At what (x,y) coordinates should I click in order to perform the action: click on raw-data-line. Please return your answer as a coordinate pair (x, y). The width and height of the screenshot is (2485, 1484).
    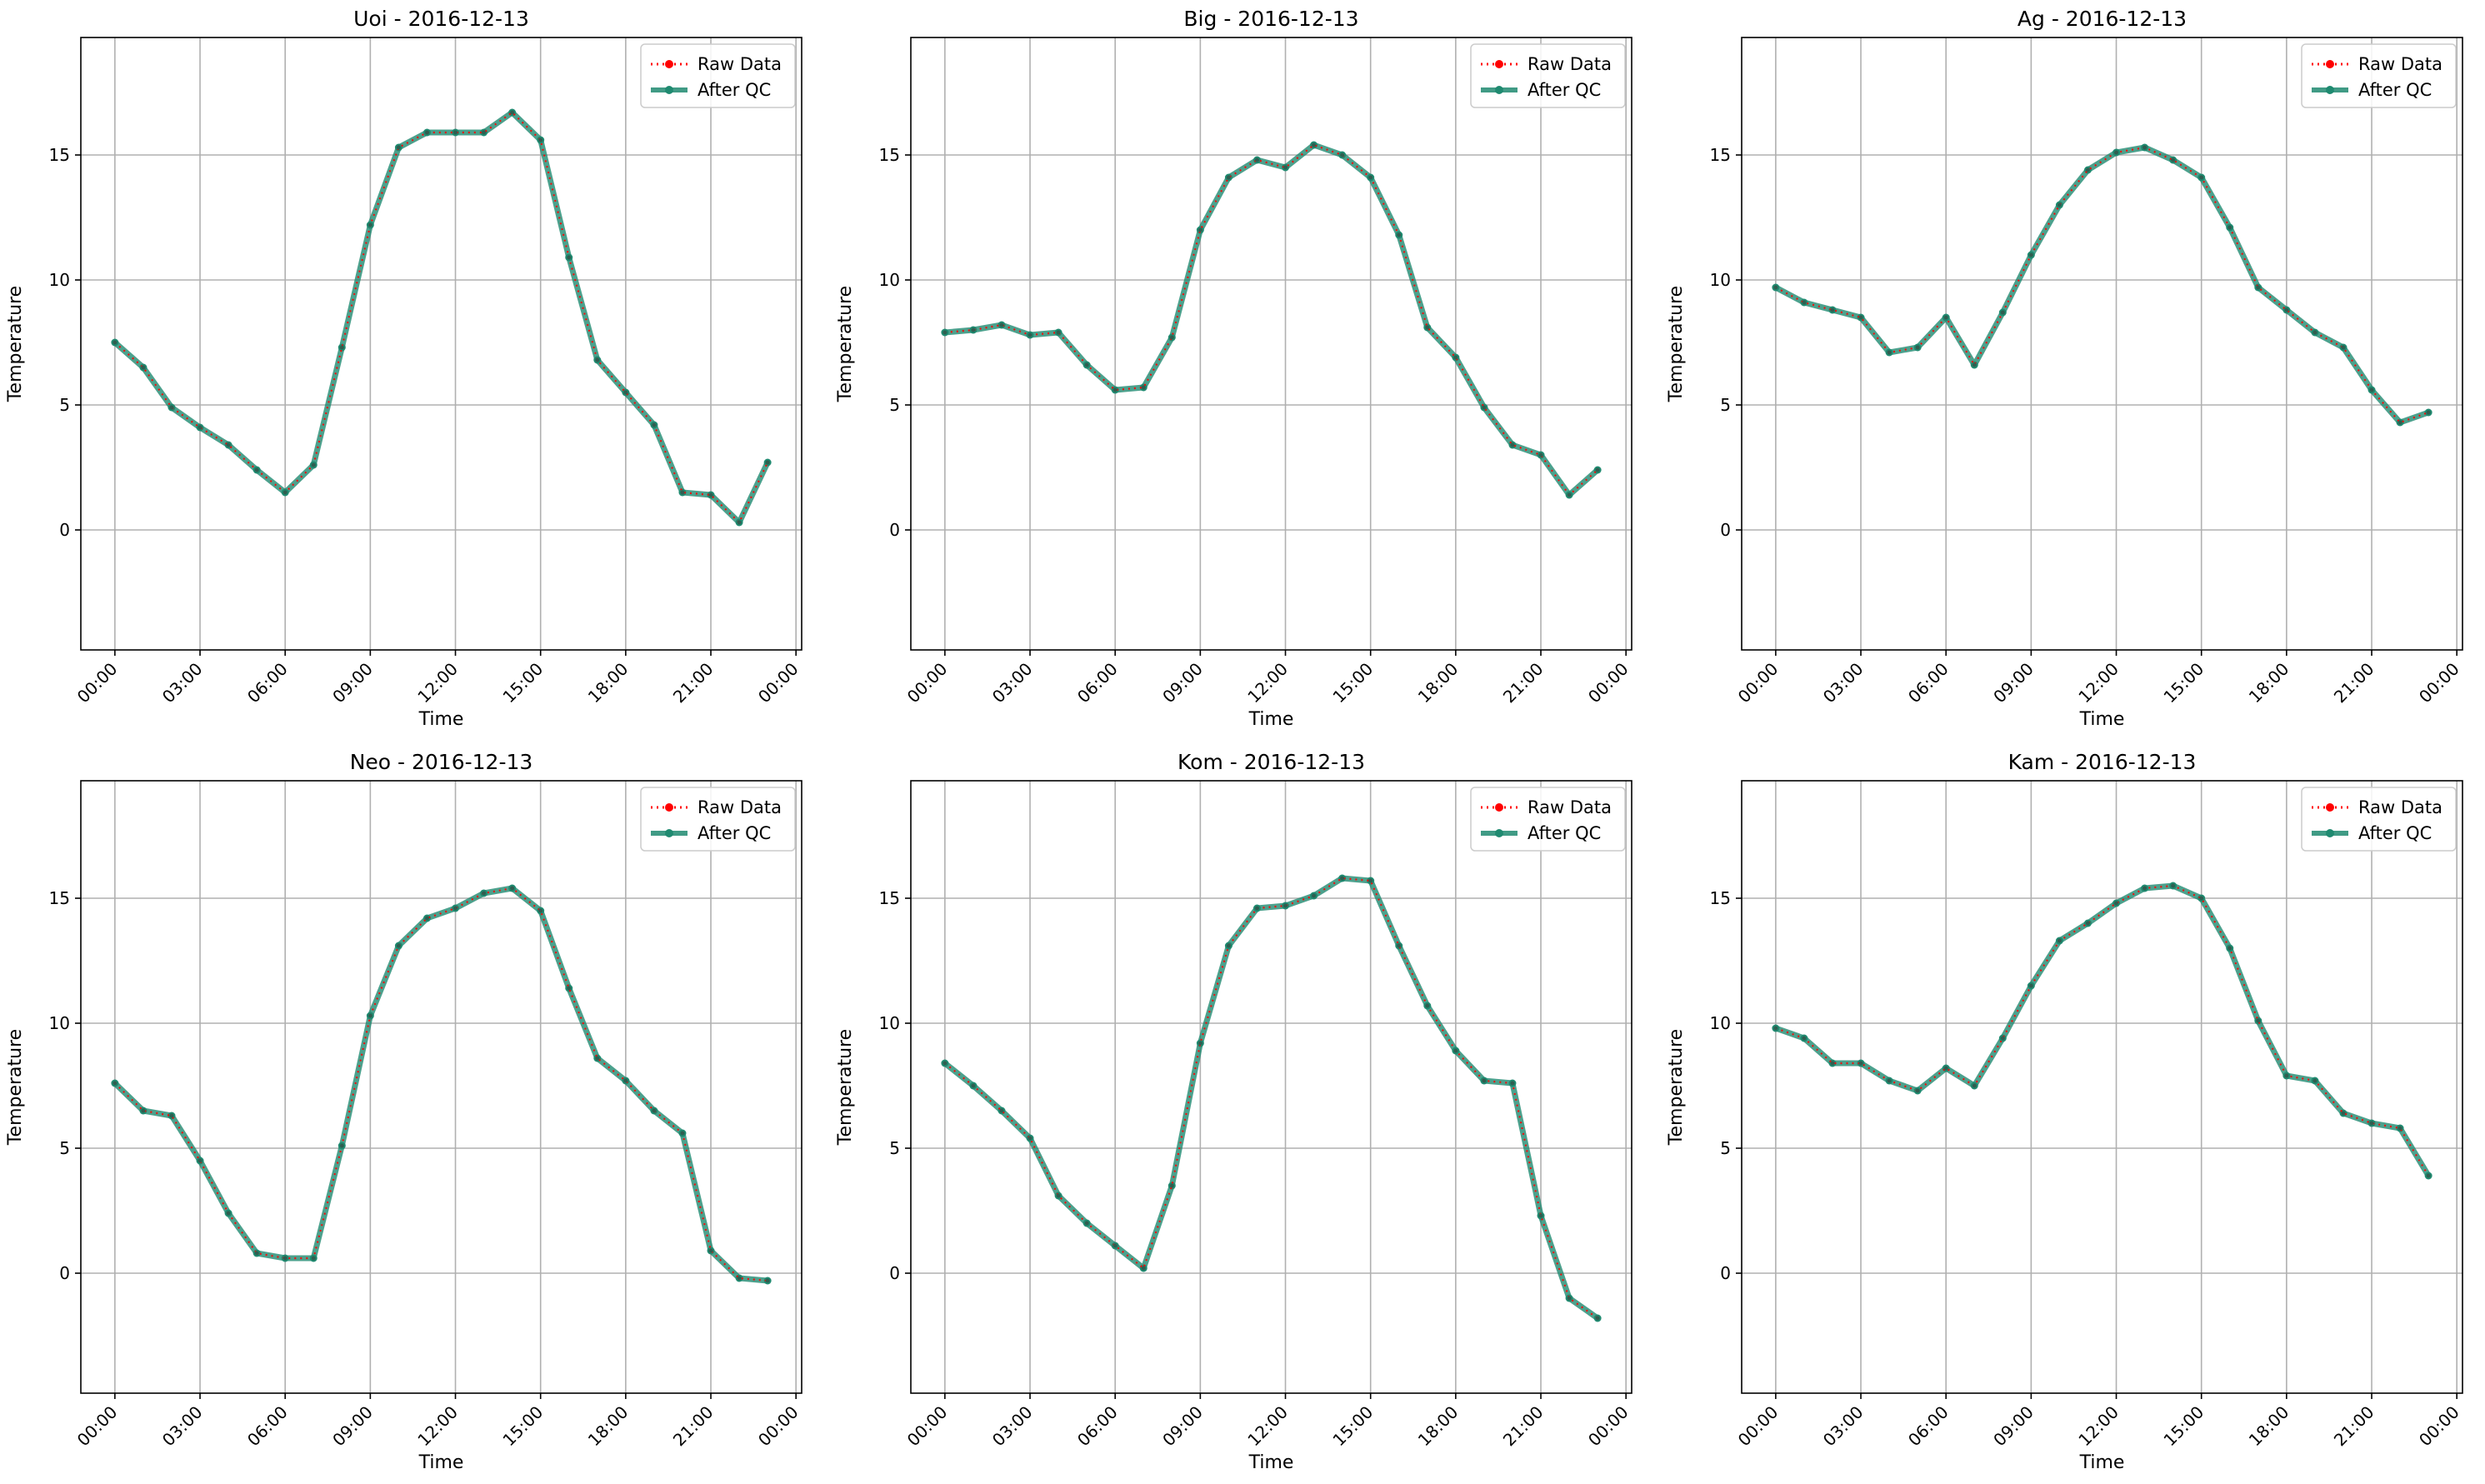
    Looking at the image, I should click on (441, 1084).